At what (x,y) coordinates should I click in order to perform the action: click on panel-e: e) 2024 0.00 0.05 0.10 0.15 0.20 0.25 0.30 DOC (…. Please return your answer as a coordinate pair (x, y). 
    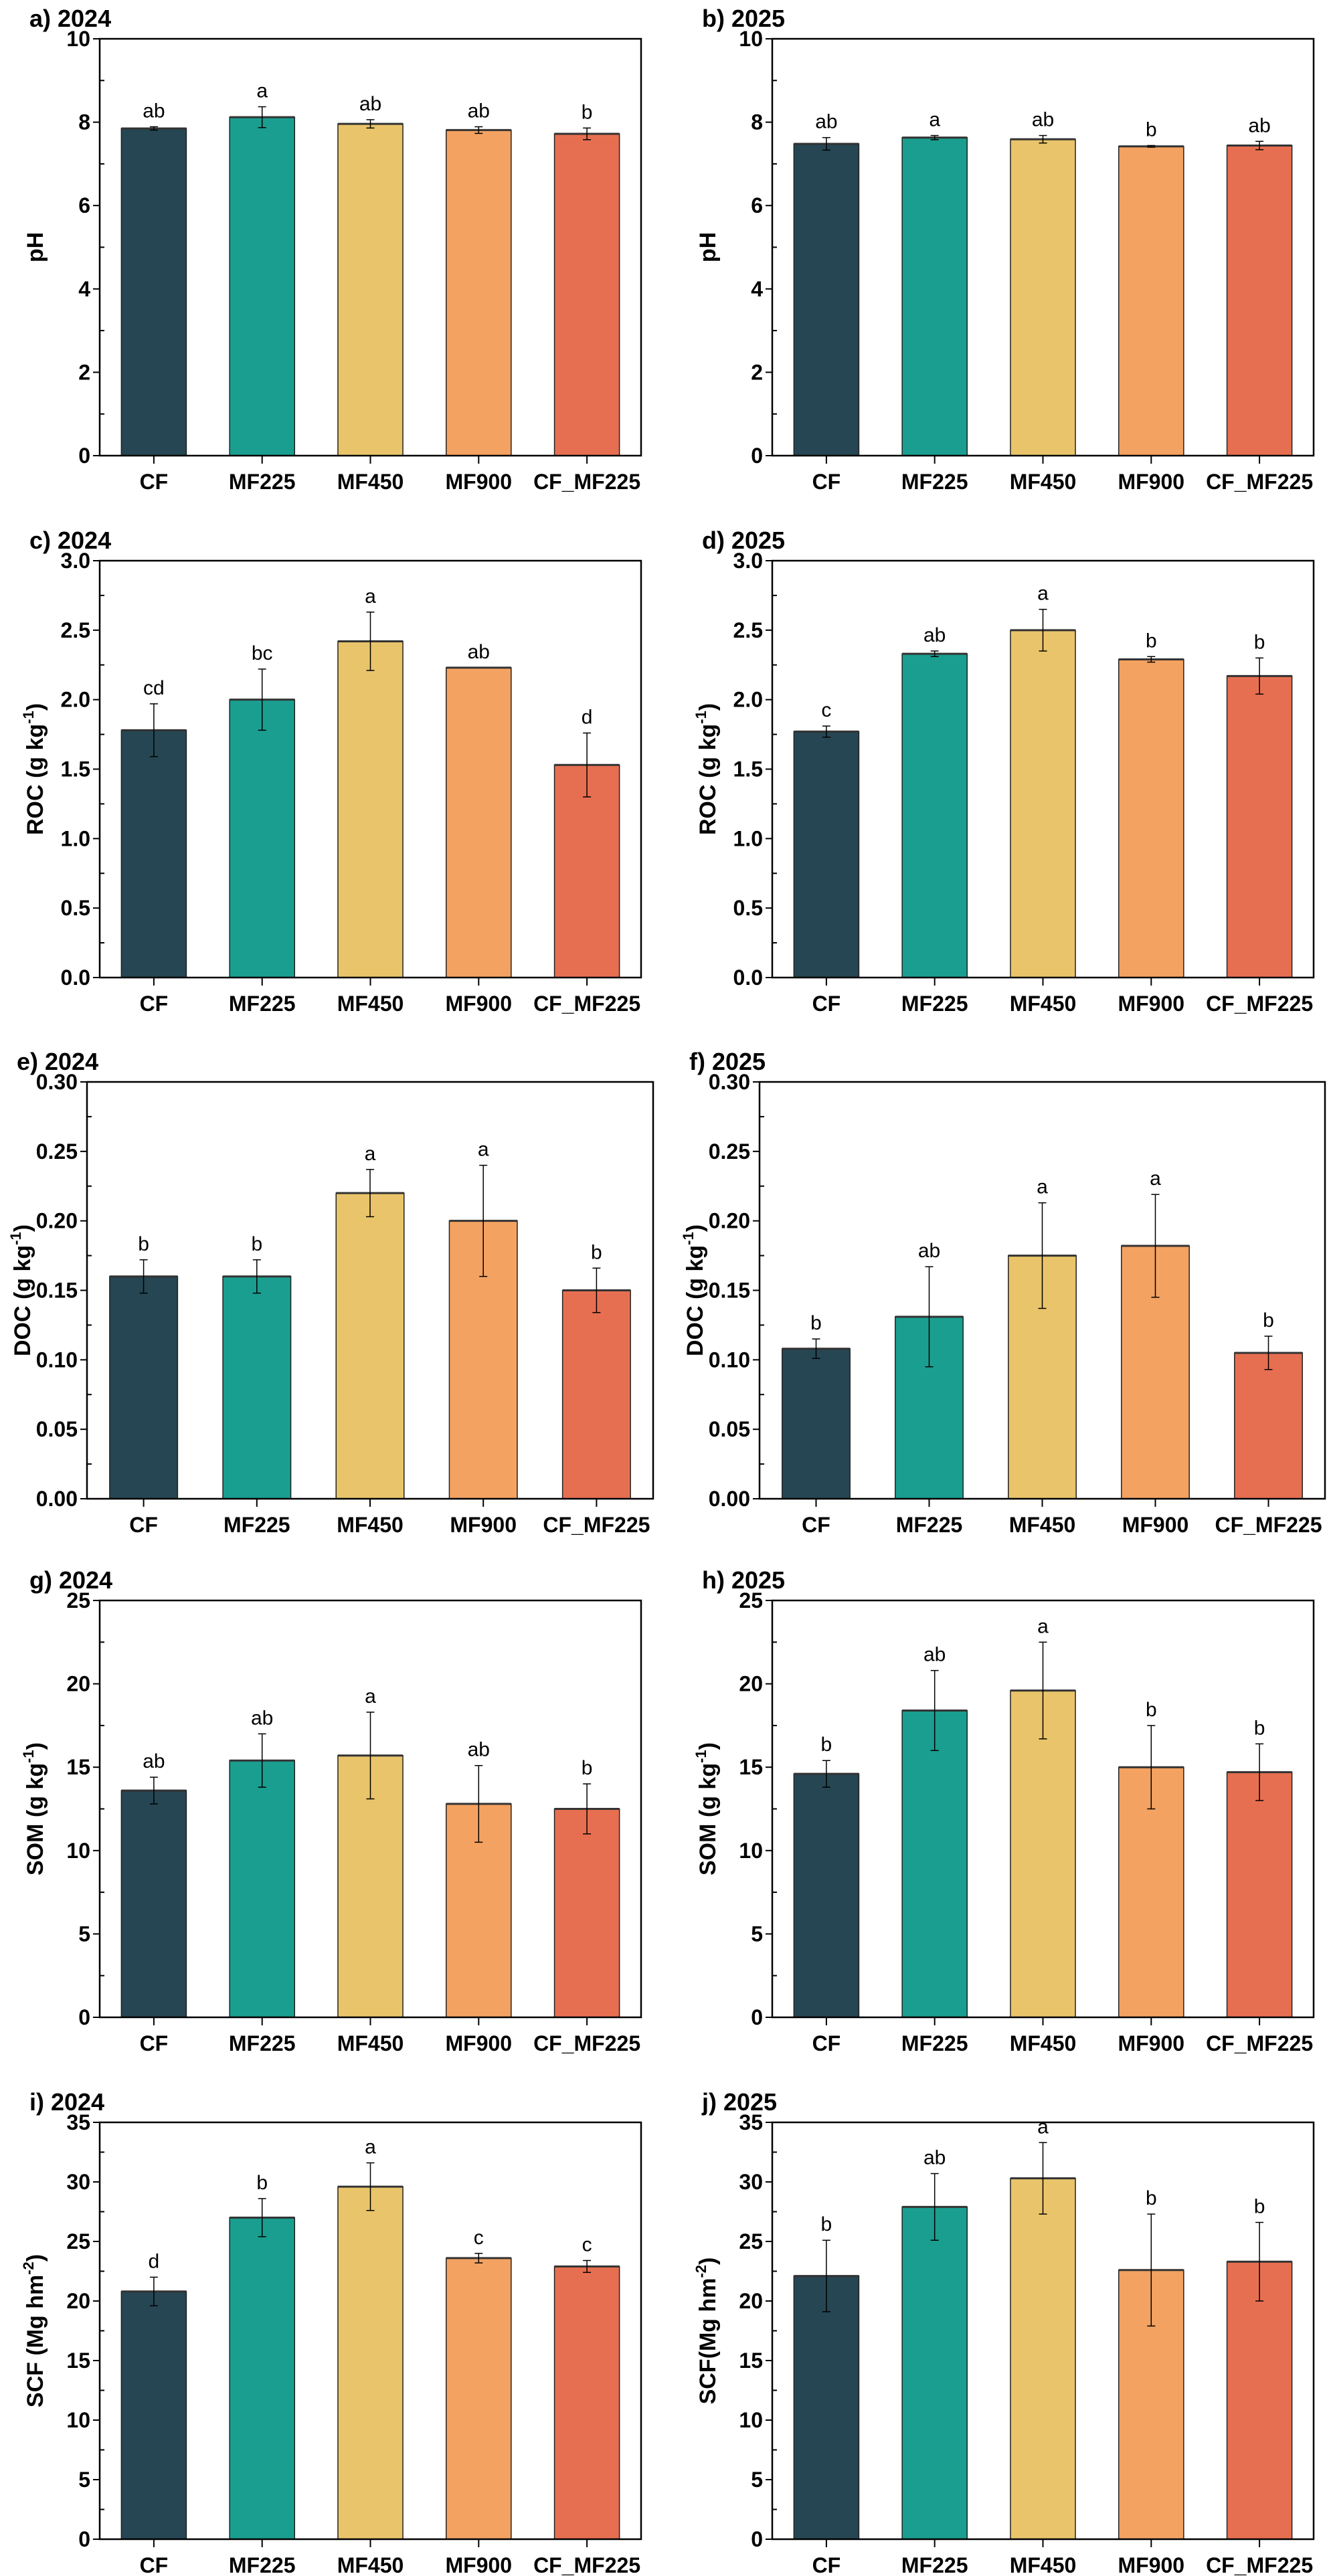
    Looking at the image, I should click on (330, 1292).